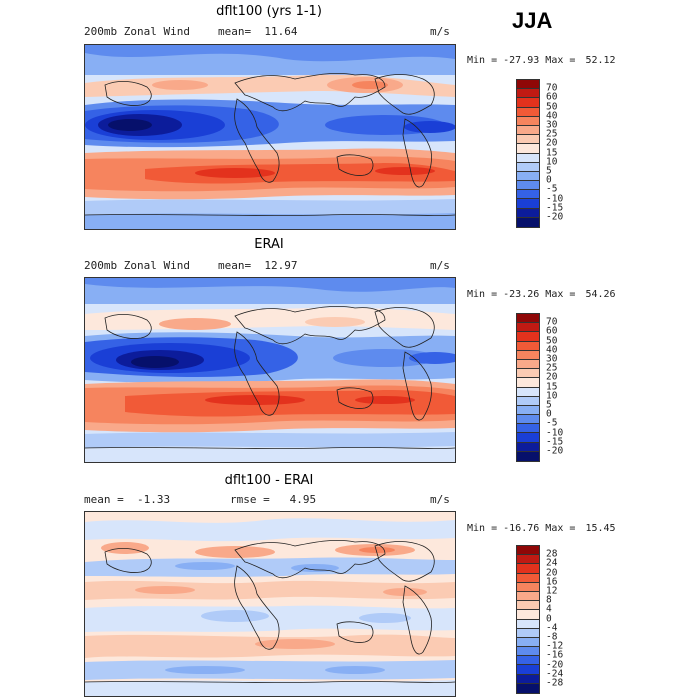 The image size is (700, 700). What do you see at coordinates (270, 370) in the screenshot?
I see `zonal-wind-map` at bounding box center [270, 370].